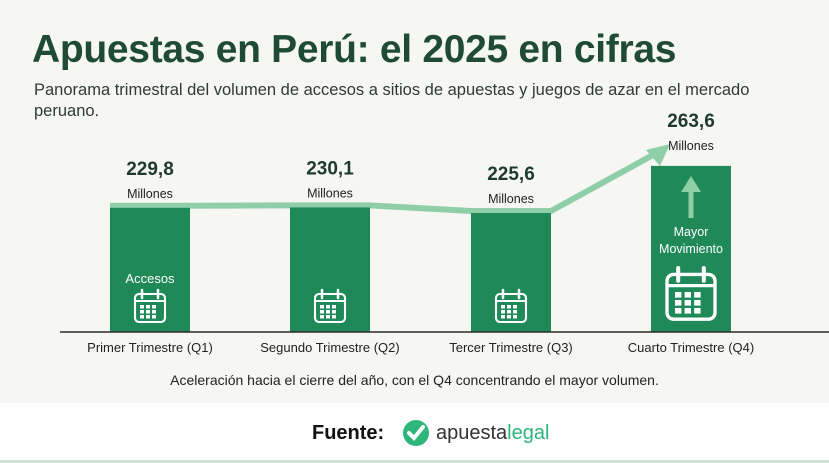  What do you see at coordinates (387, 180) in the screenshot?
I see `trend-line` at bounding box center [387, 180].